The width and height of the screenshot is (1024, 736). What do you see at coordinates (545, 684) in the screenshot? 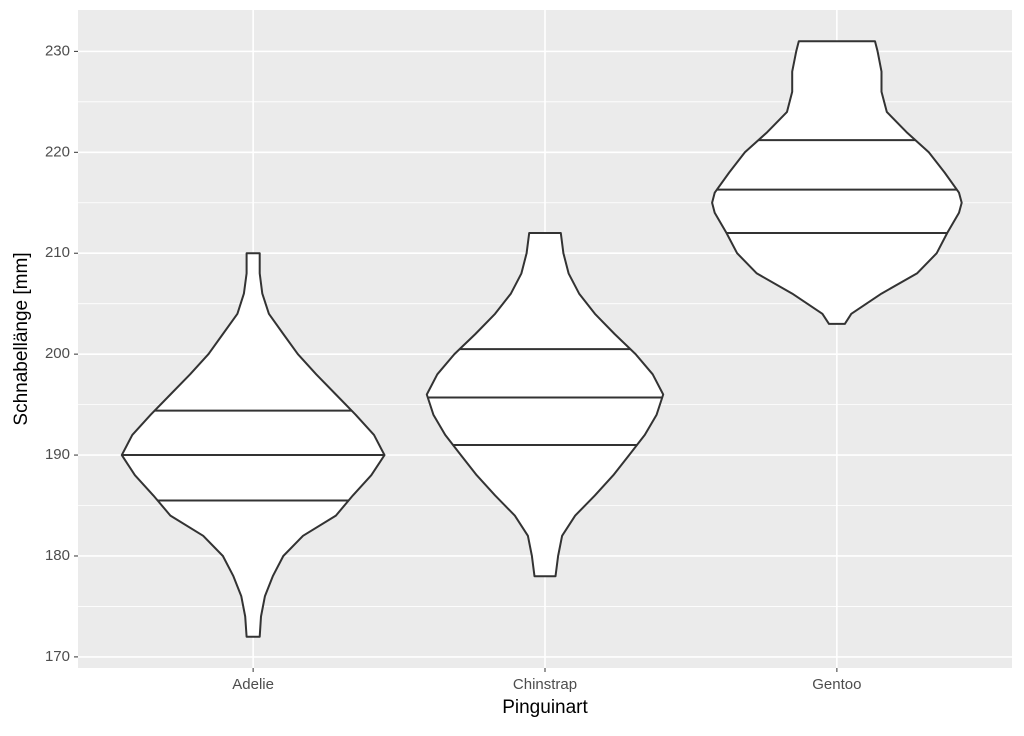
I see `x-tick-label: Chinstrap` at bounding box center [545, 684].